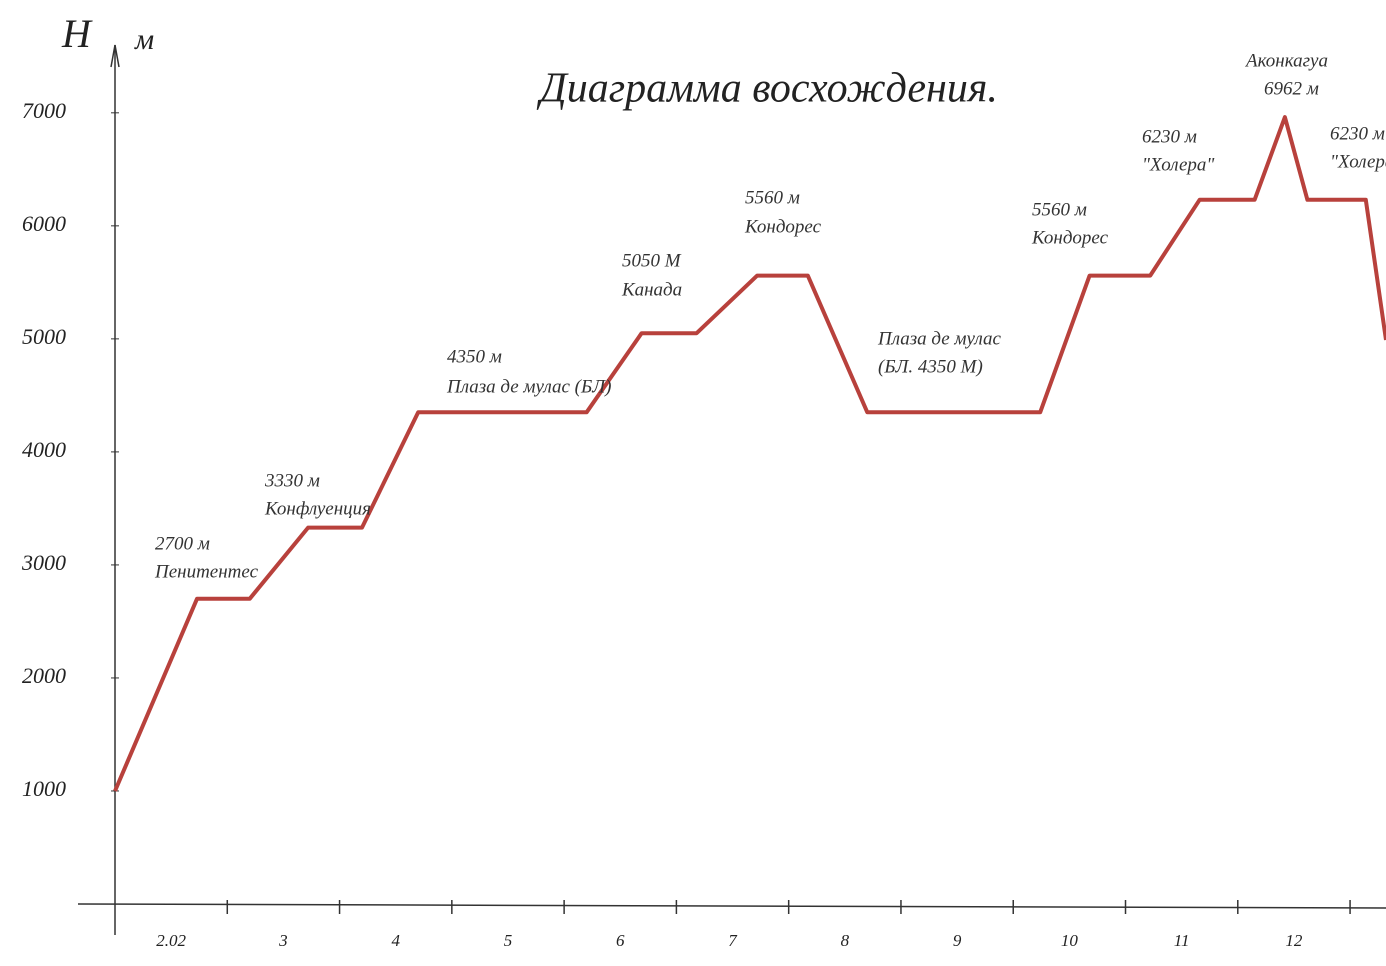  What do you see at coordinates (930, 366) in the screenshot?
I see `annotation: (БЛ. 4350 М)` at bounding box center [930, 366].